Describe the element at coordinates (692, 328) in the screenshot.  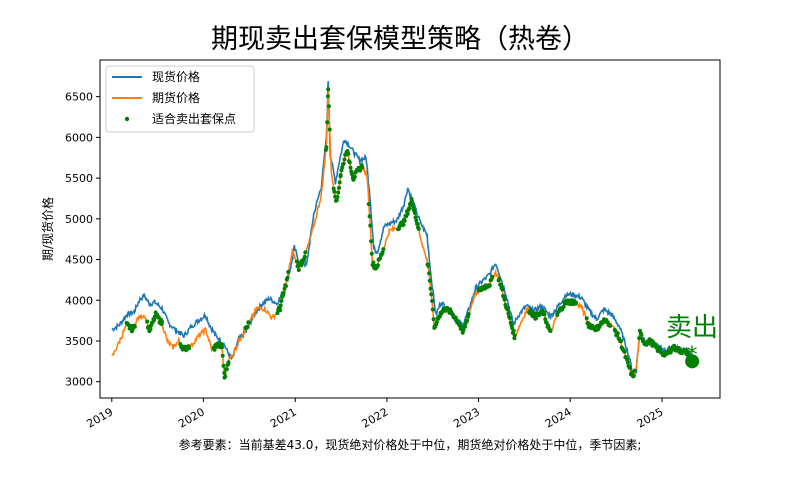
I see `sell-label: 卖出` at that location.